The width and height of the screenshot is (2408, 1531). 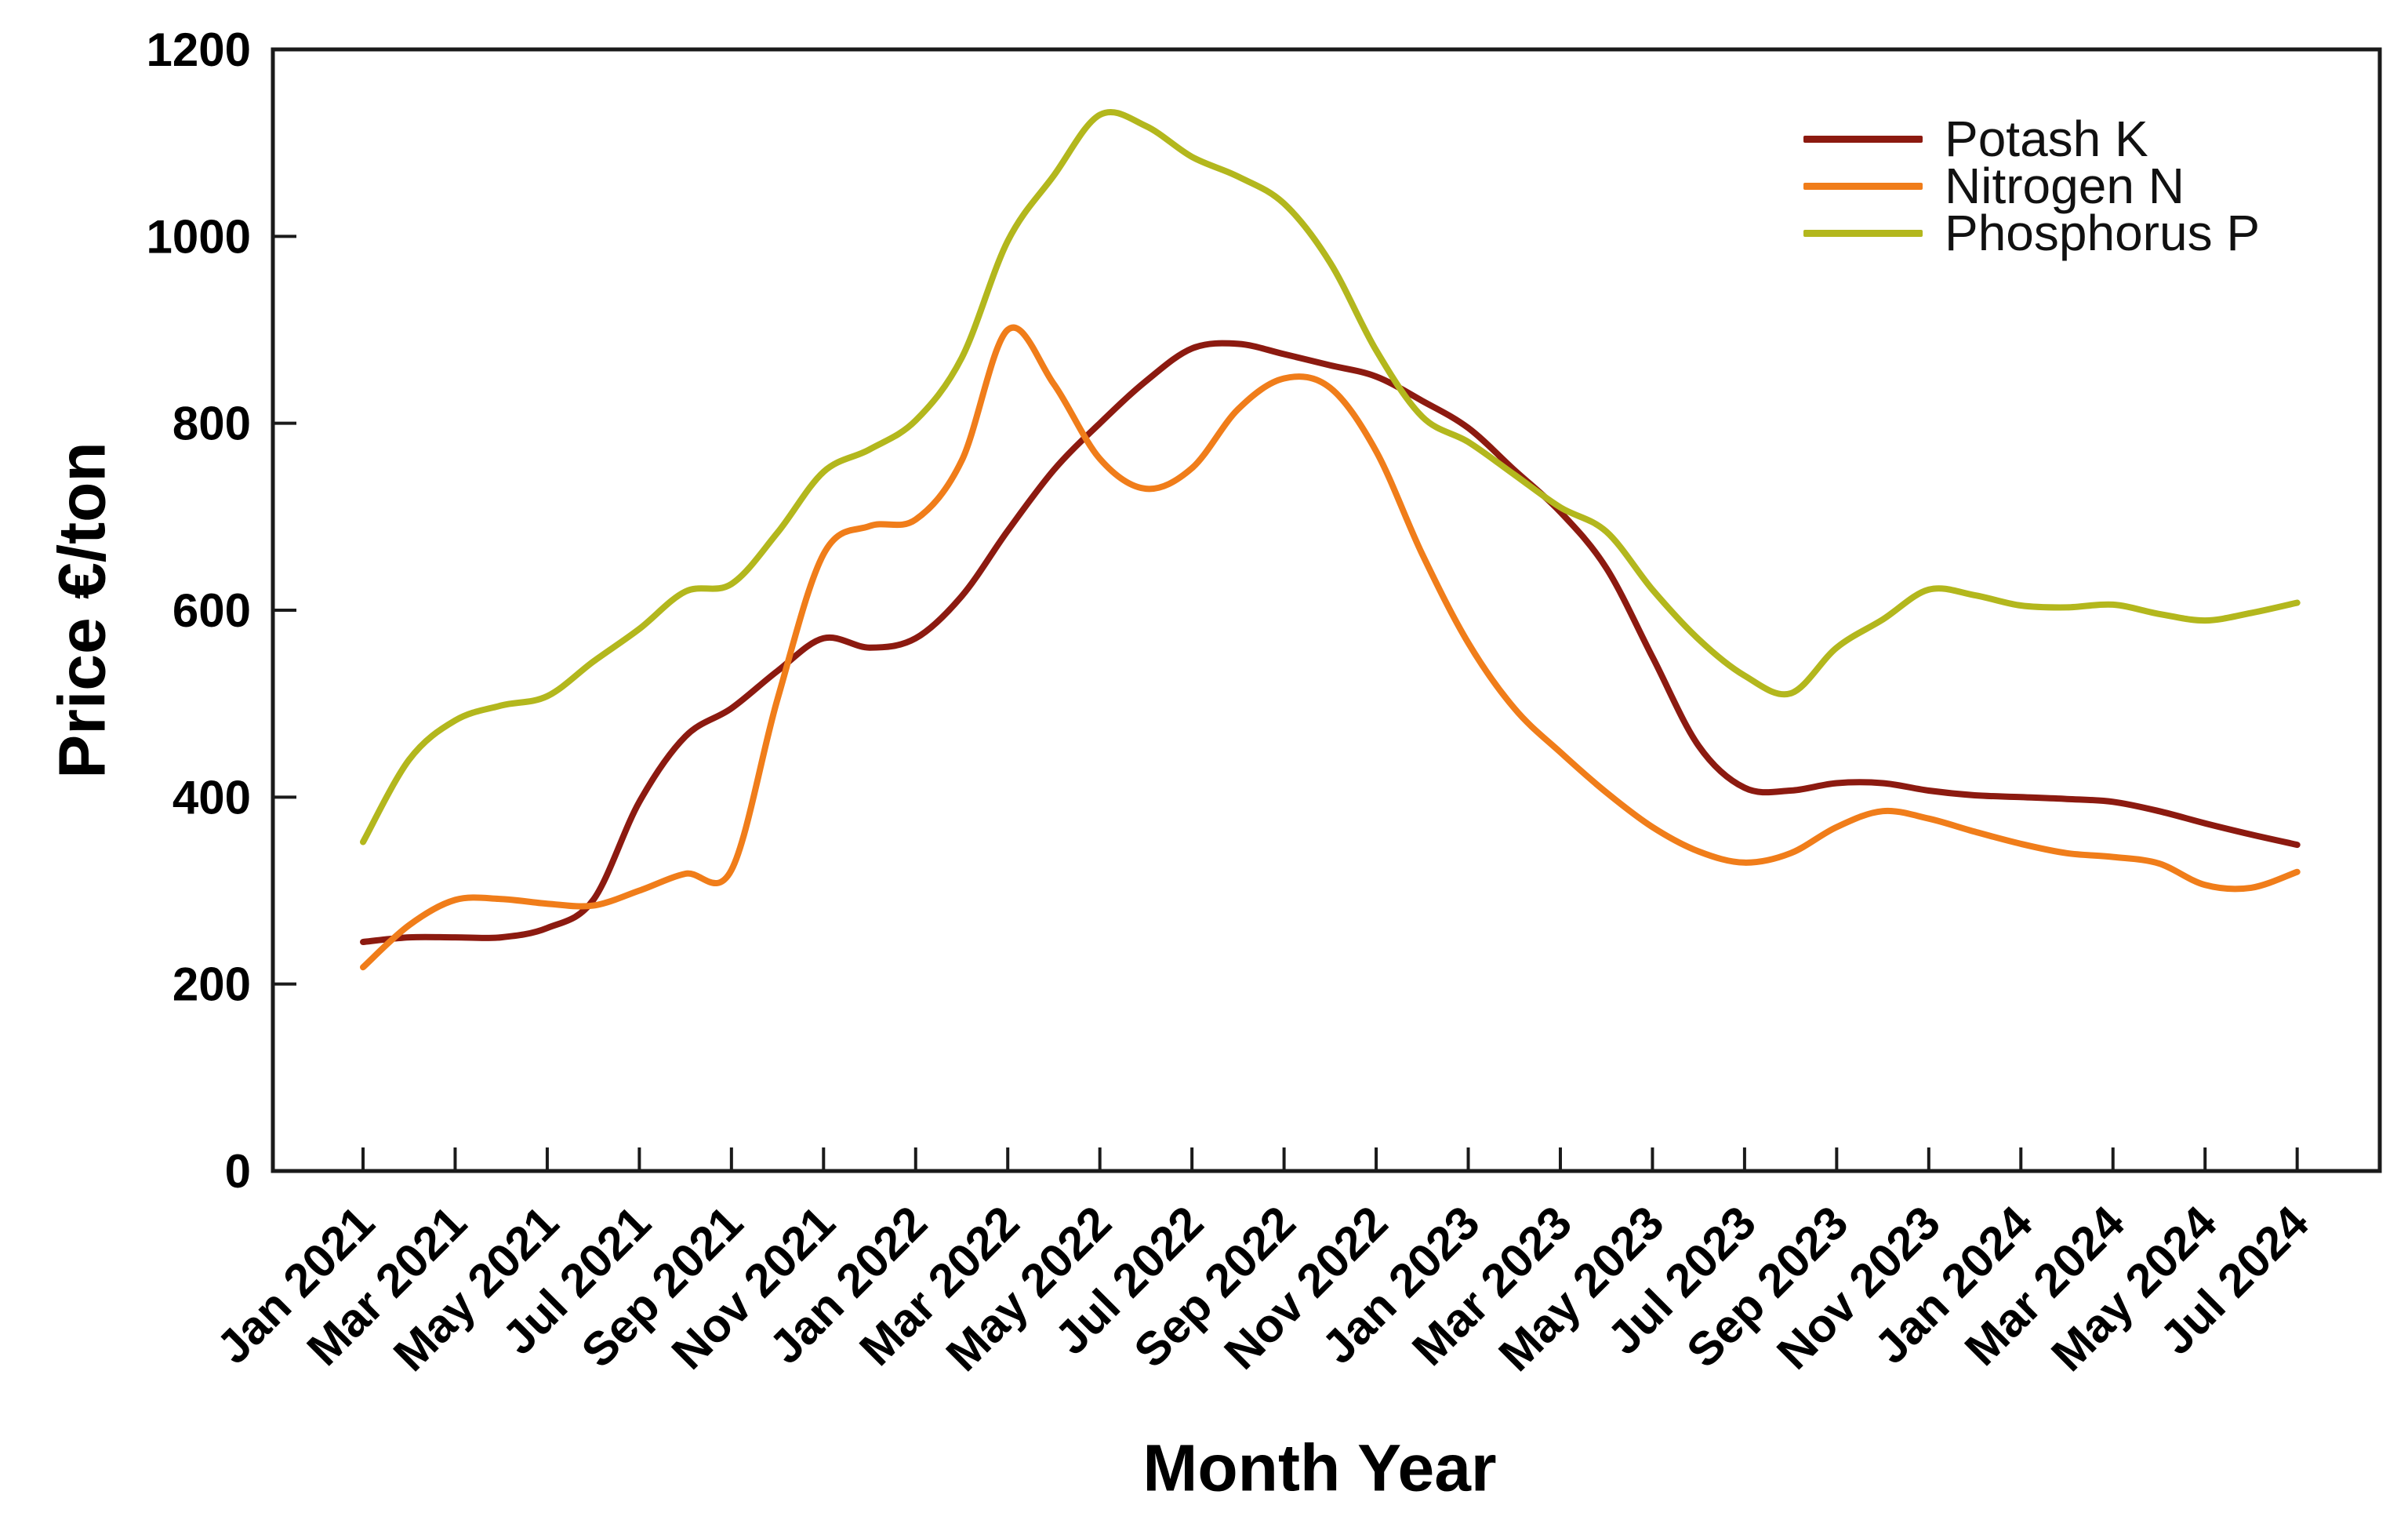 I want to click on y-tick-label: 1000, so click(x=199, y=236).